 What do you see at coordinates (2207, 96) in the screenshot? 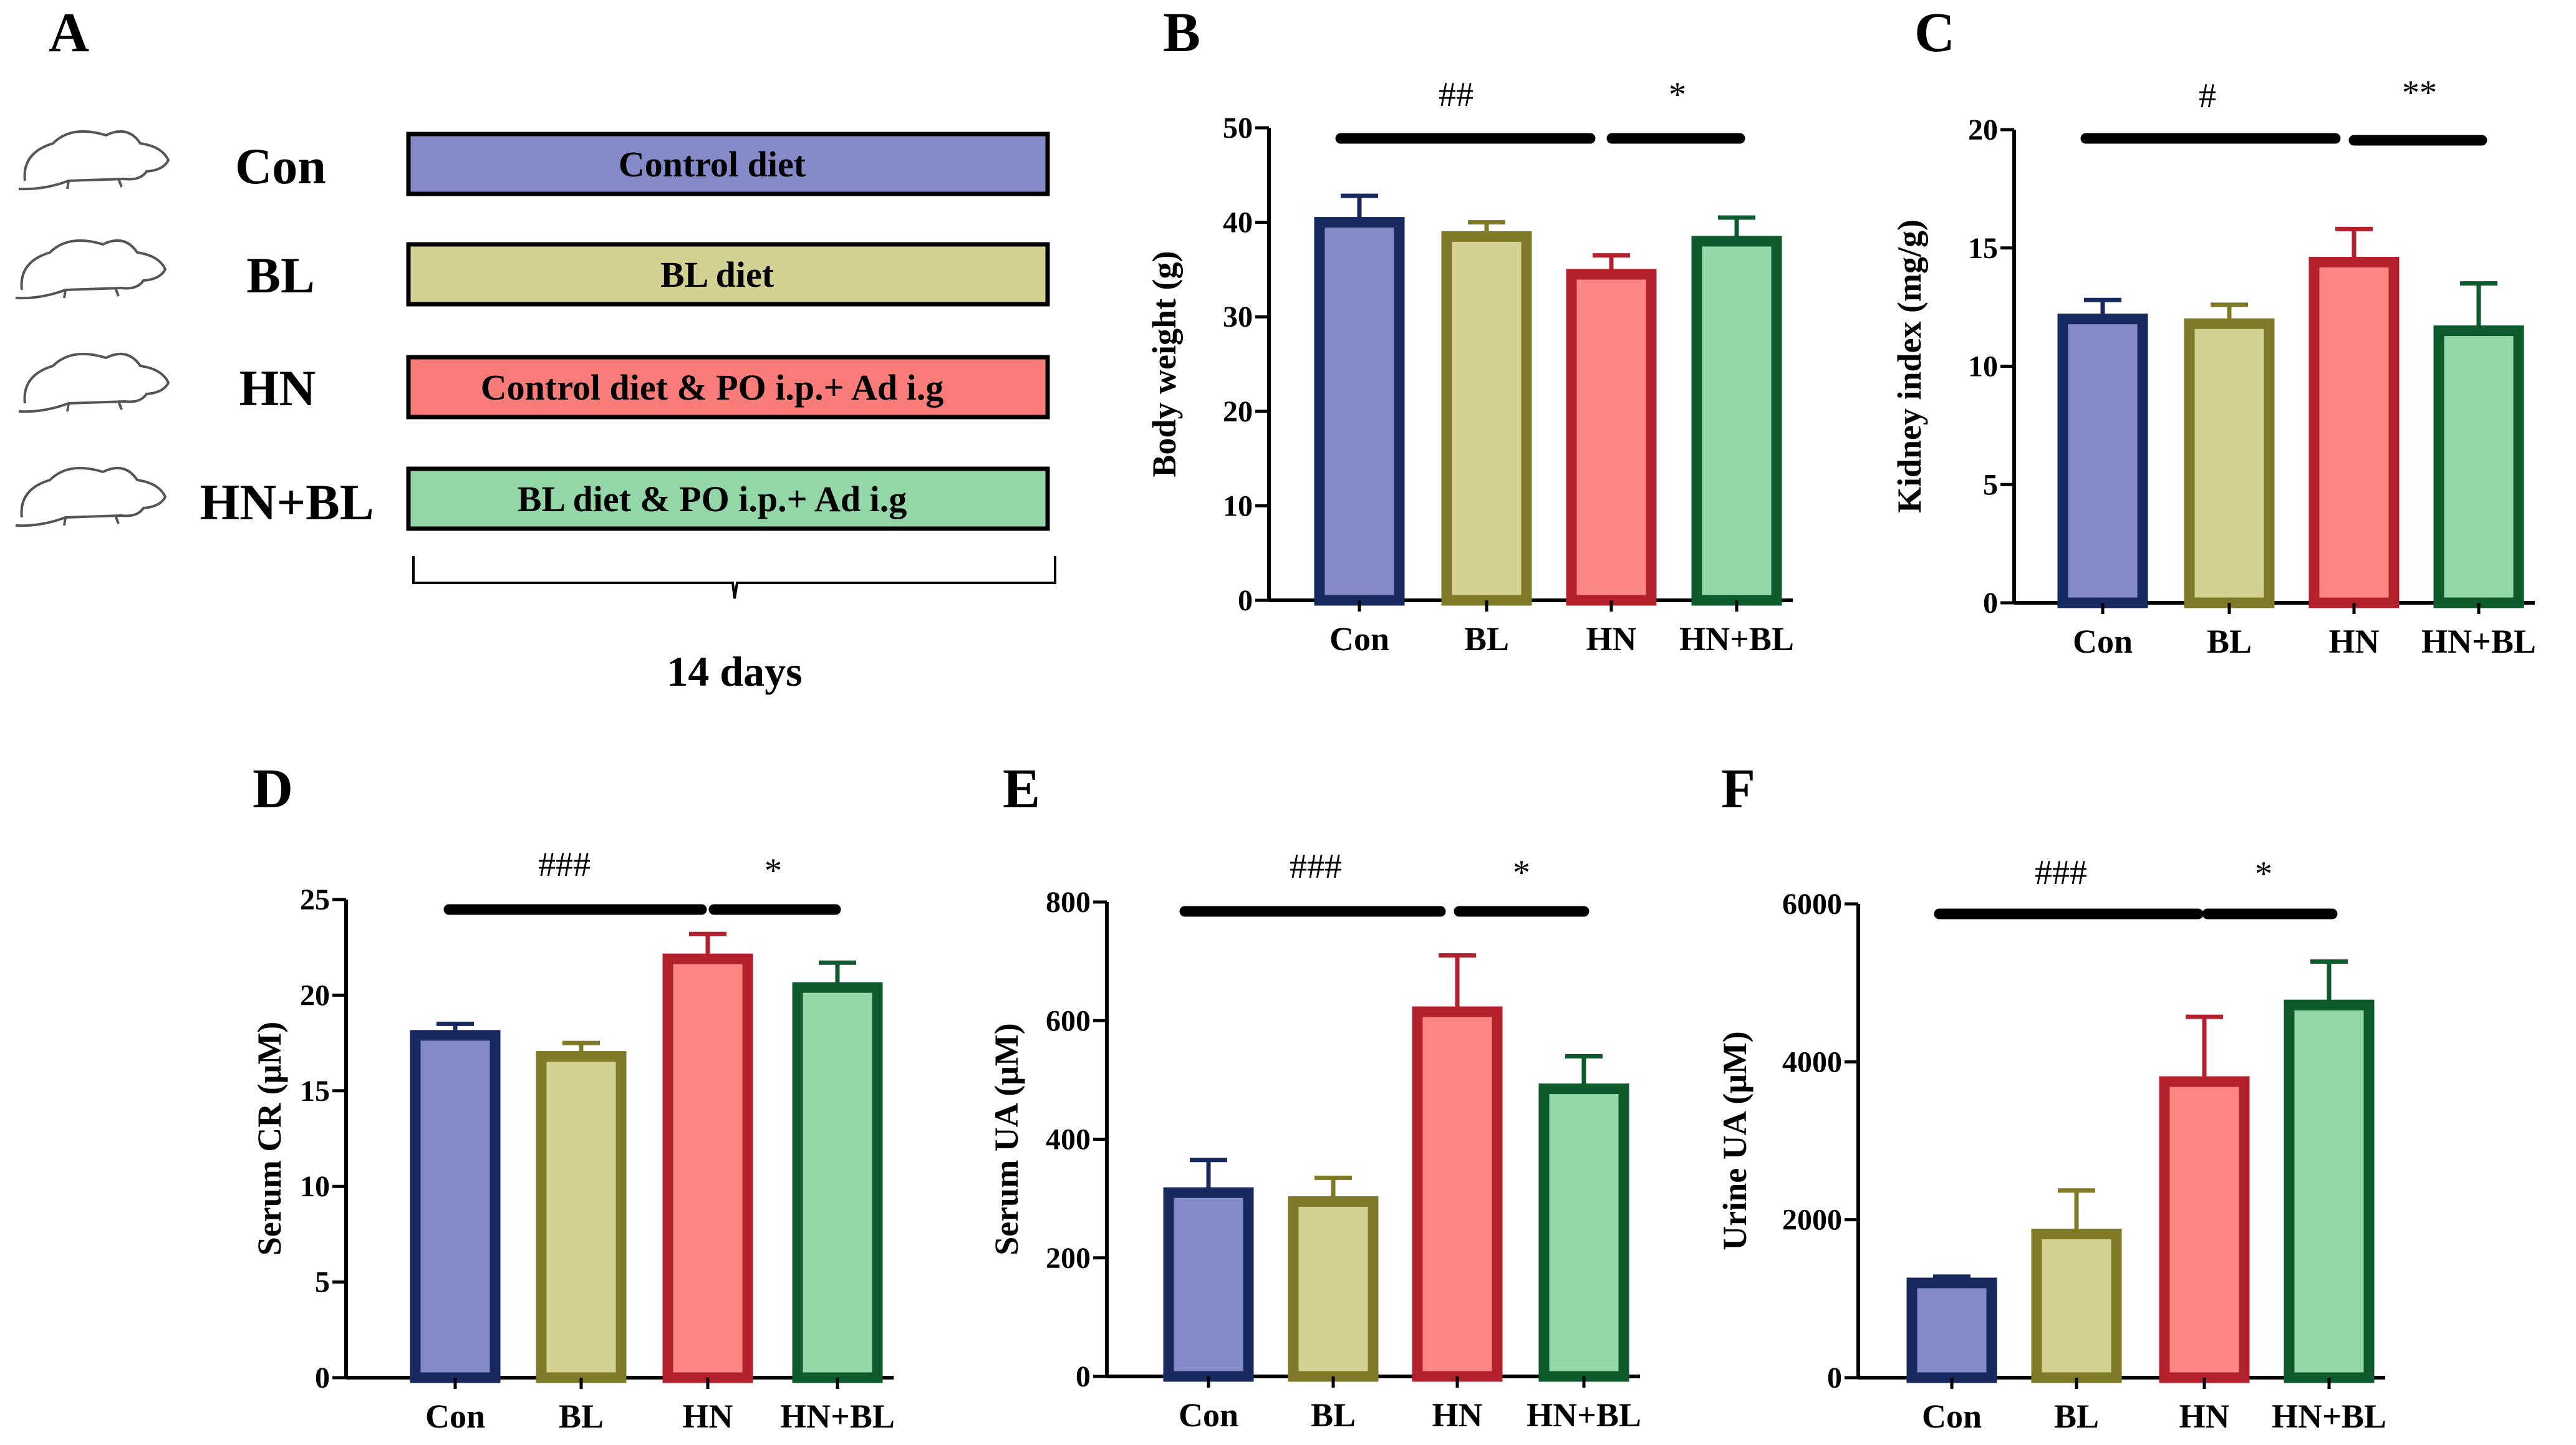
I see `significance-label: #` at bounding box center [2207, 96].